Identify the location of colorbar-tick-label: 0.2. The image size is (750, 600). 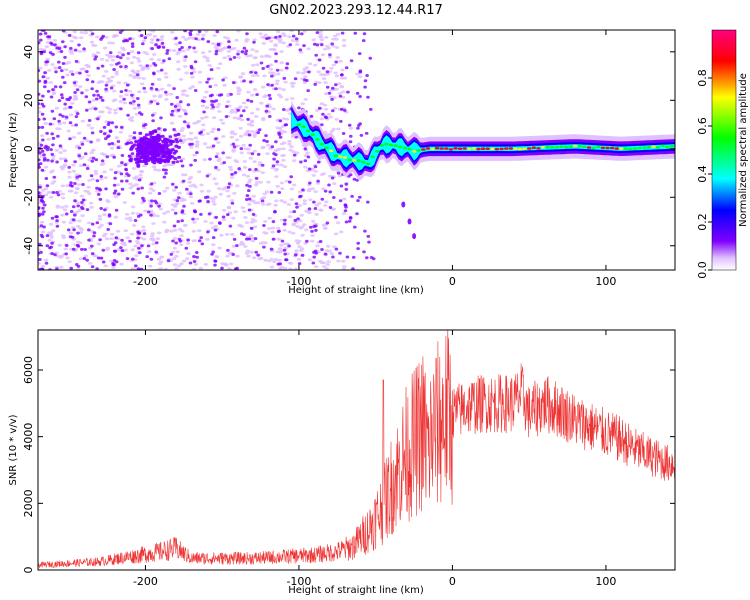
(702, 222).